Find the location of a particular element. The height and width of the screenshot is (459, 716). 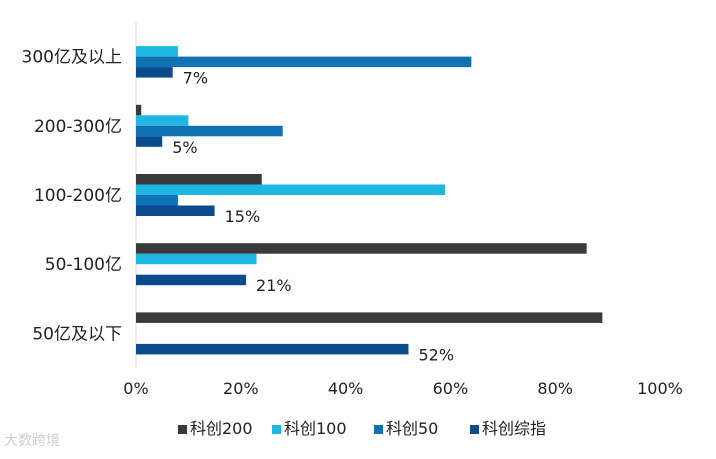

data-label: 52% is located at coordinates (436, 354).